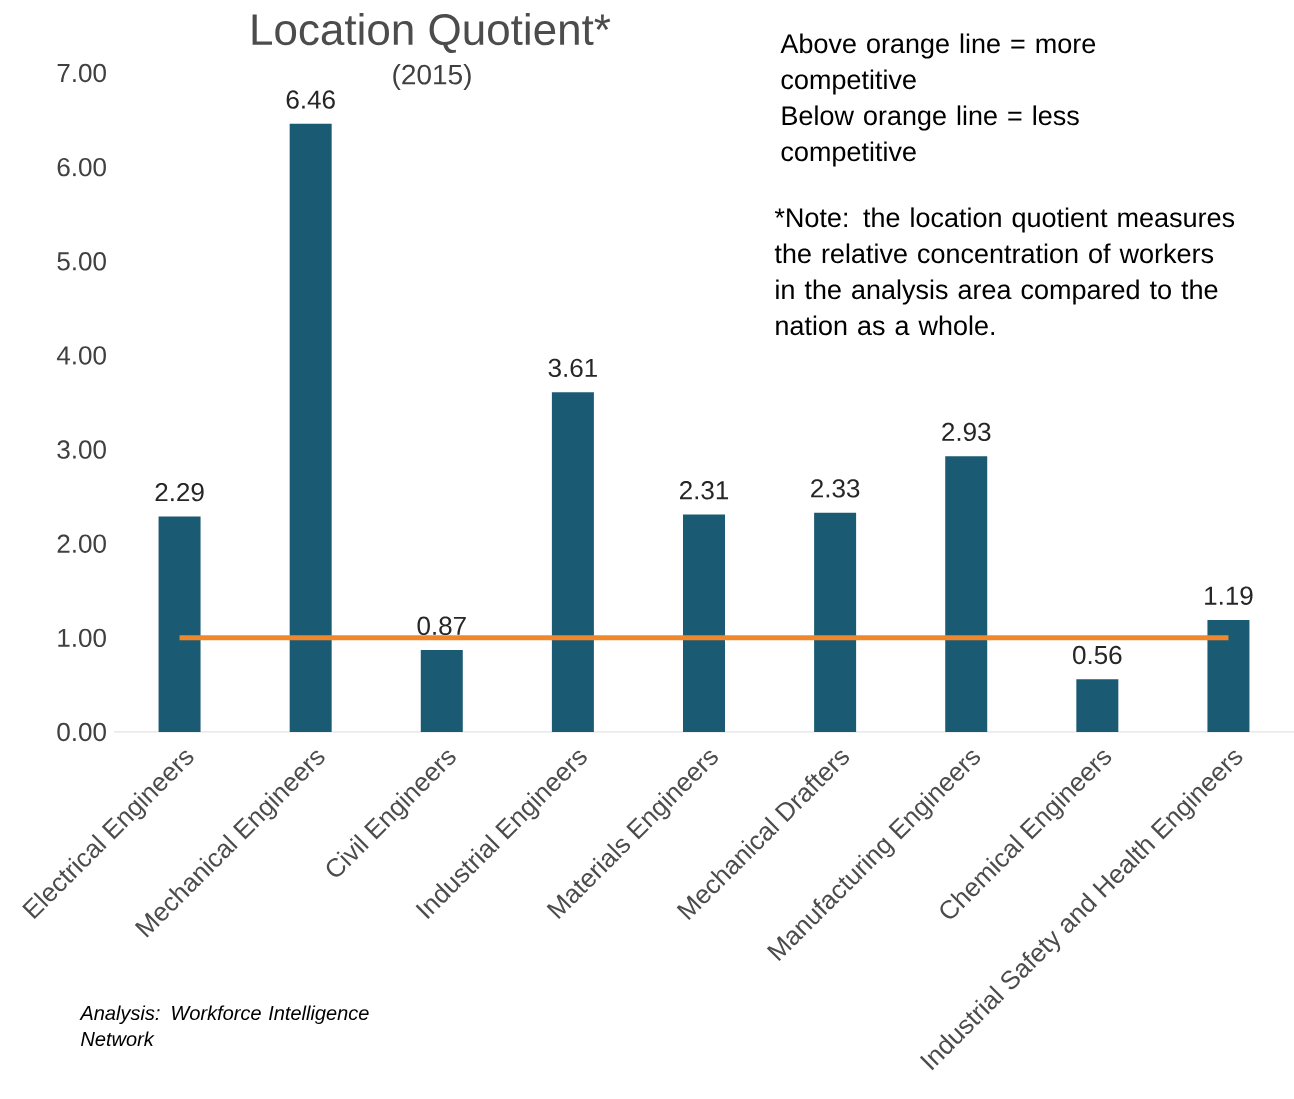 The height and width of the screenshot is (1099, 1294). Describe the element at coordinates (704, 490) in the screenshot. I see `data-label: 2.31` at that location.